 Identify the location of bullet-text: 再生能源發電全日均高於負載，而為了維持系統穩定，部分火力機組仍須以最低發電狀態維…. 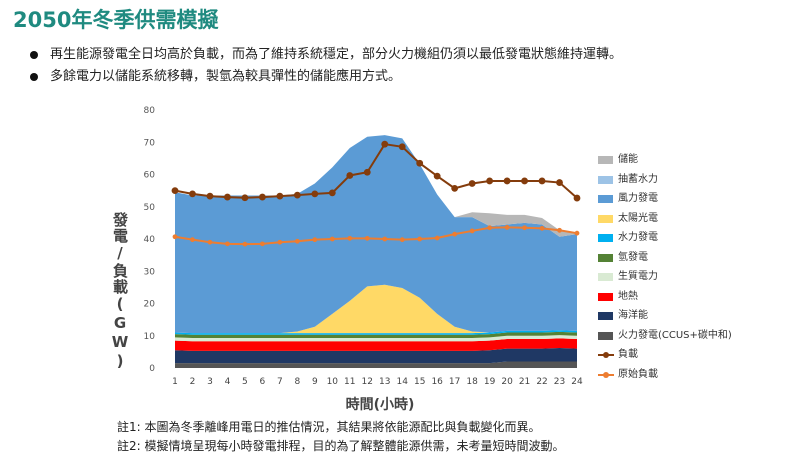
(336, 54).